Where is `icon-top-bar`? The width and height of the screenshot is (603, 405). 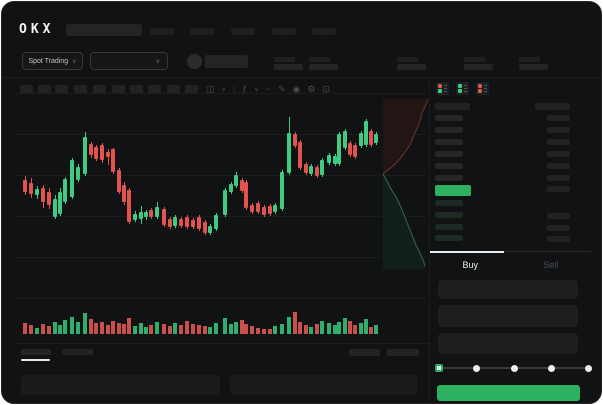
icon-top-bar is located at coordinates (440, 86).